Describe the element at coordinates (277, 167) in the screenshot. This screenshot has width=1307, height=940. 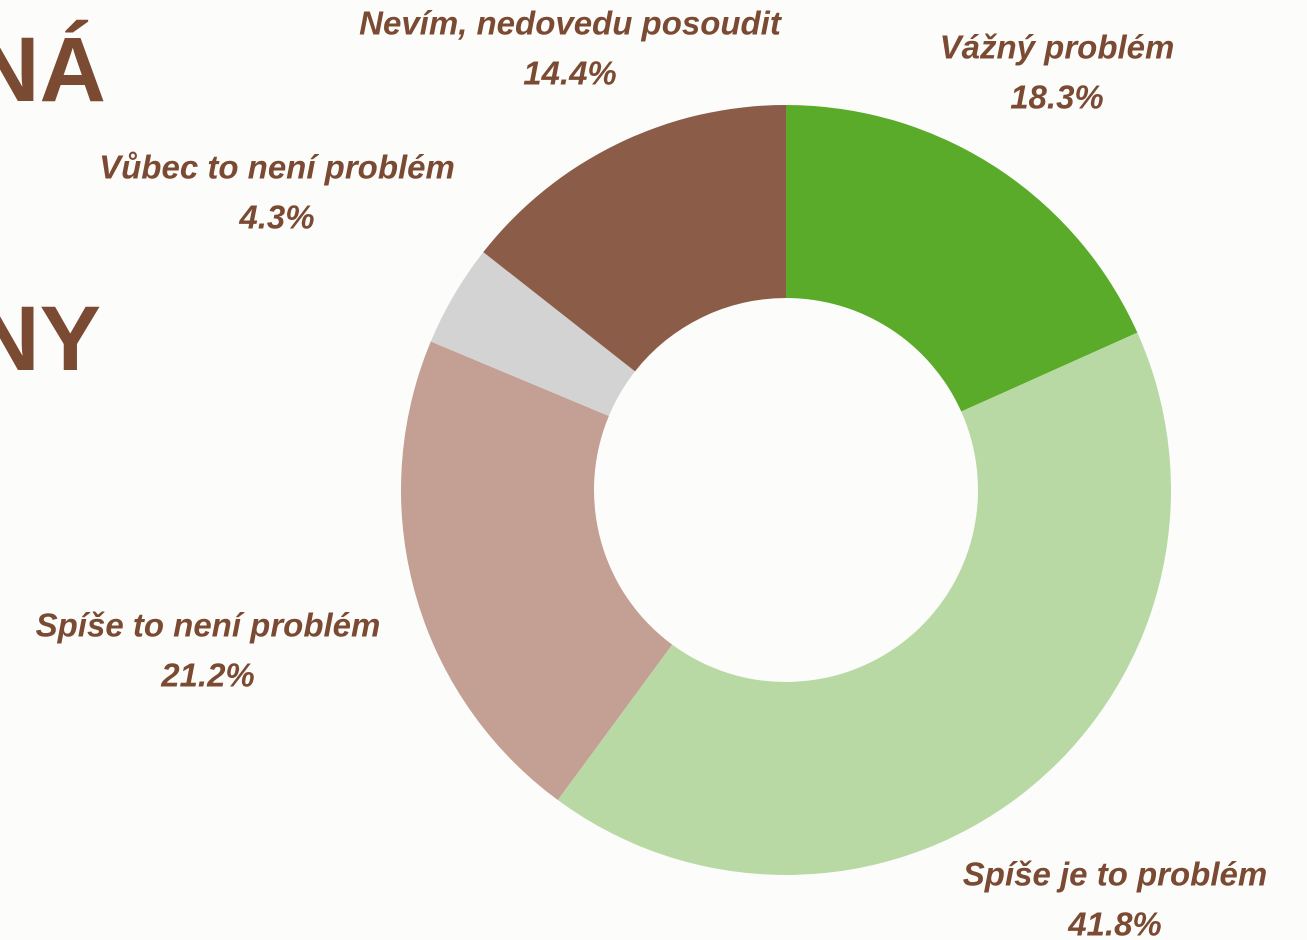
I see `slice-label: Vůbec to není problém` at that location.